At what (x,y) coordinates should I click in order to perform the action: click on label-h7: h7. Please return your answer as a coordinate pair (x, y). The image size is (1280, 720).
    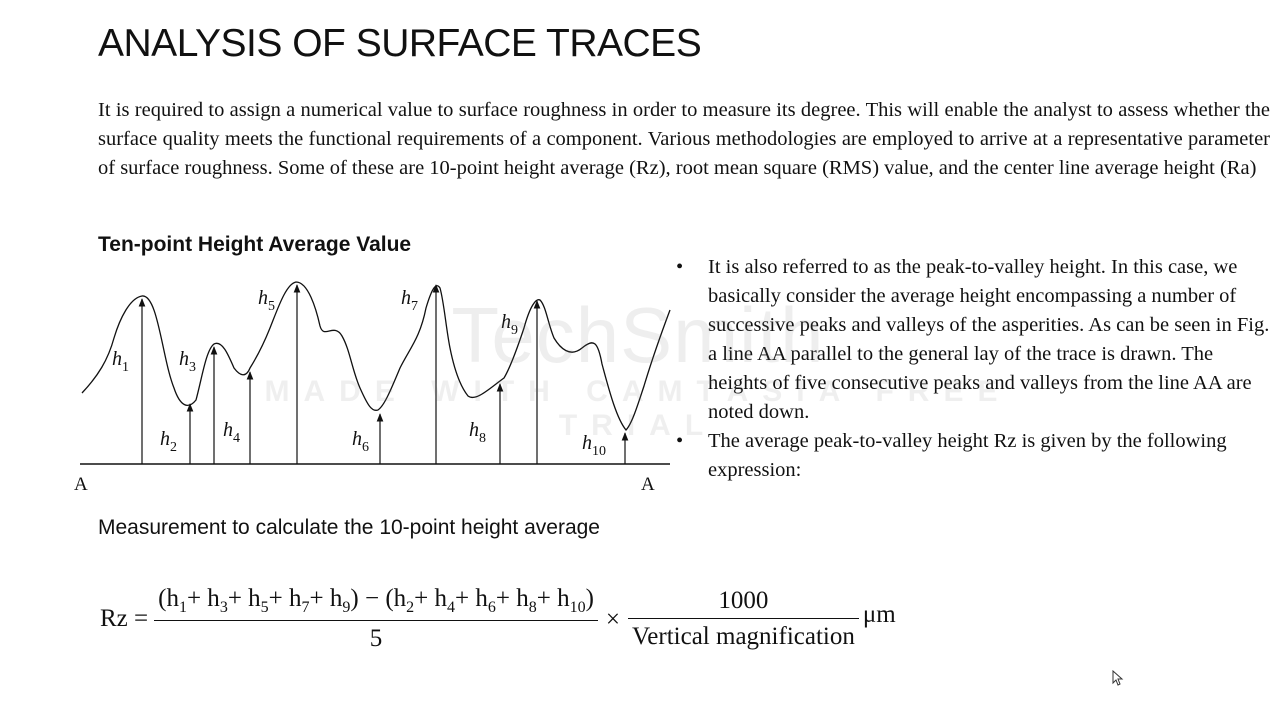
    Looking at the image, I should click on (409, 300).